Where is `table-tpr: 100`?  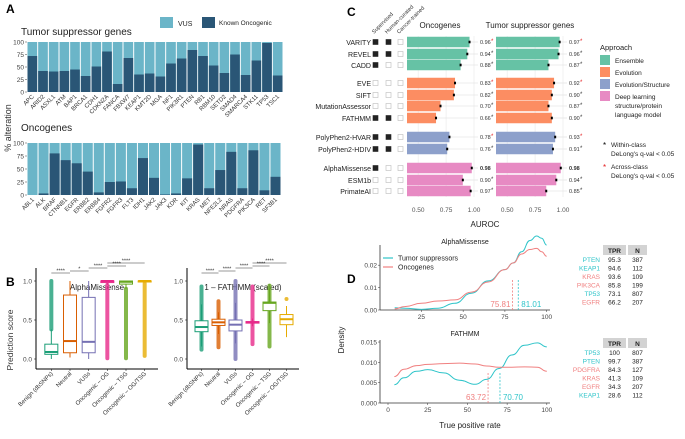
table-tpr: 100 is located at coordinates (614, 353).